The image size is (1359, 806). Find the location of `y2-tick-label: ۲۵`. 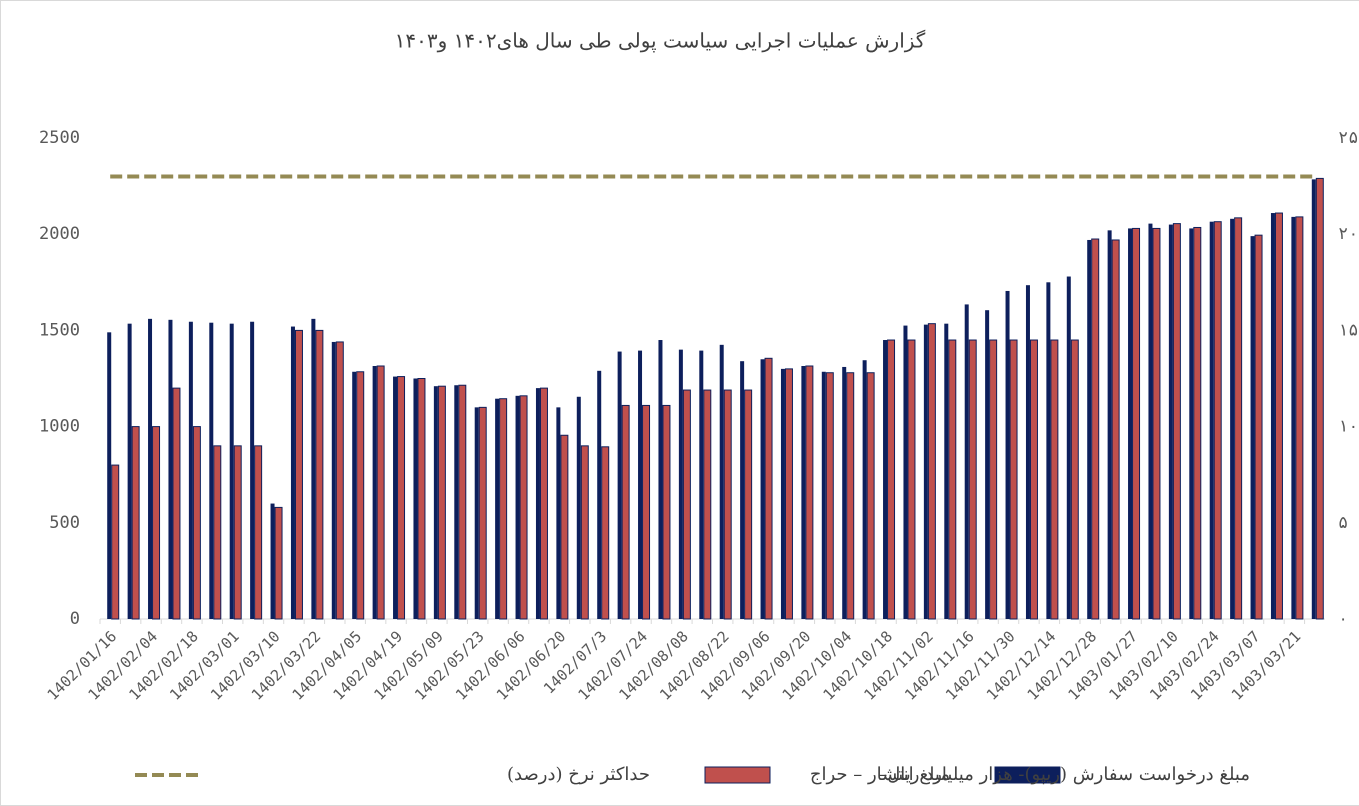

y2-tick-label: ۲۵ is located at coordinates (1348, 138).